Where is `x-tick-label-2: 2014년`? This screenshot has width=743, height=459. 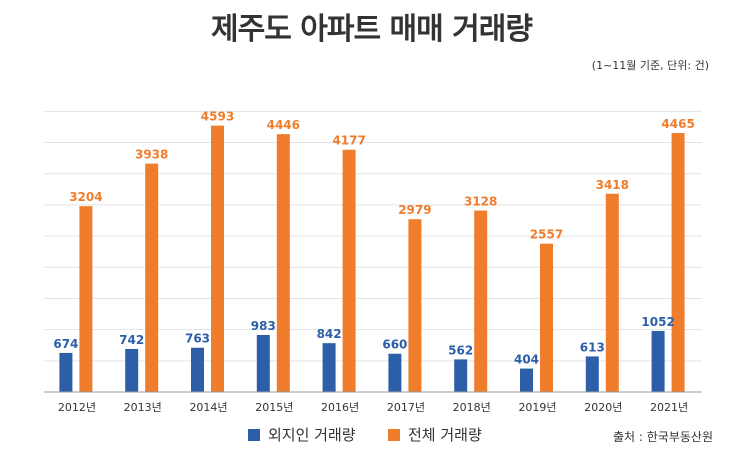 x-tick-label-2: 2014년 is located at coordinates (208, 407).